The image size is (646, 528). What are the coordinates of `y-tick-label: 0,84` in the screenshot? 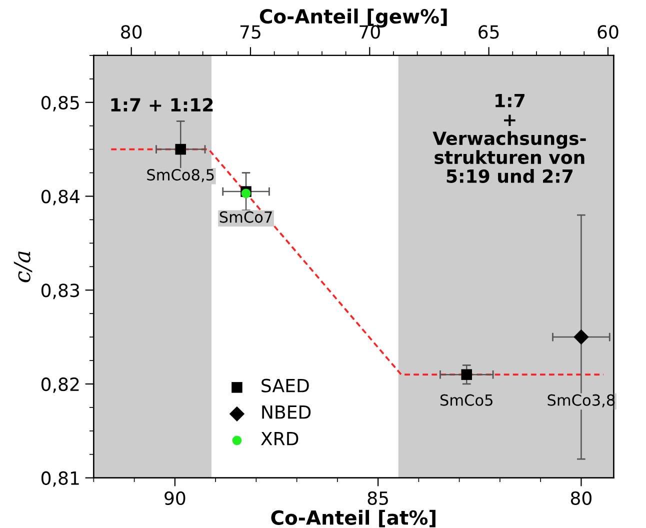 It's located at (60, 198).